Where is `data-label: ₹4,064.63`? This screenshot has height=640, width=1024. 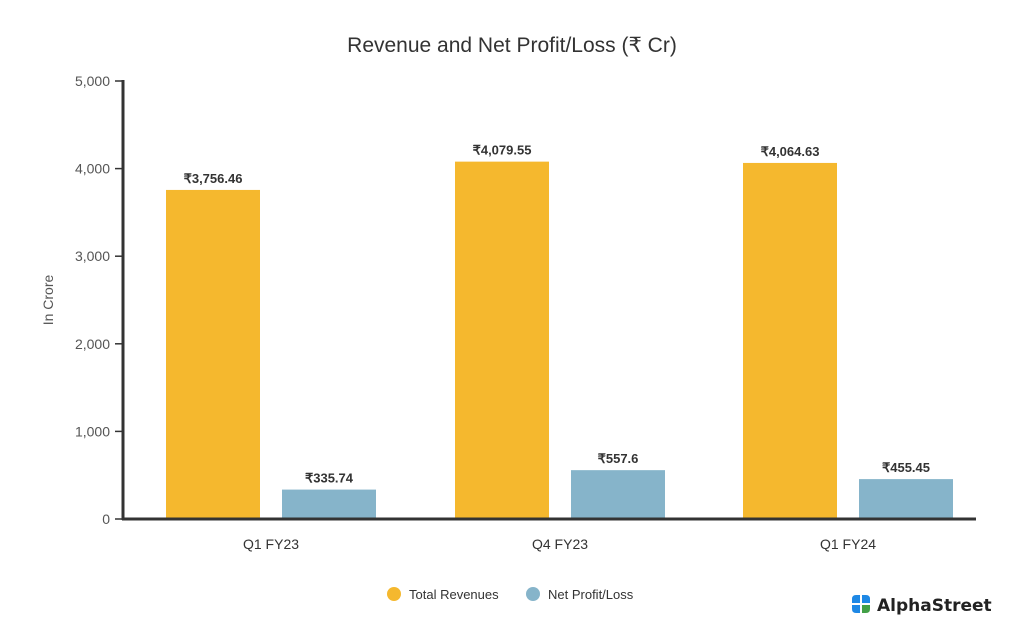
data-label: ₹4,064.63 is located at coordinates (790, 151).